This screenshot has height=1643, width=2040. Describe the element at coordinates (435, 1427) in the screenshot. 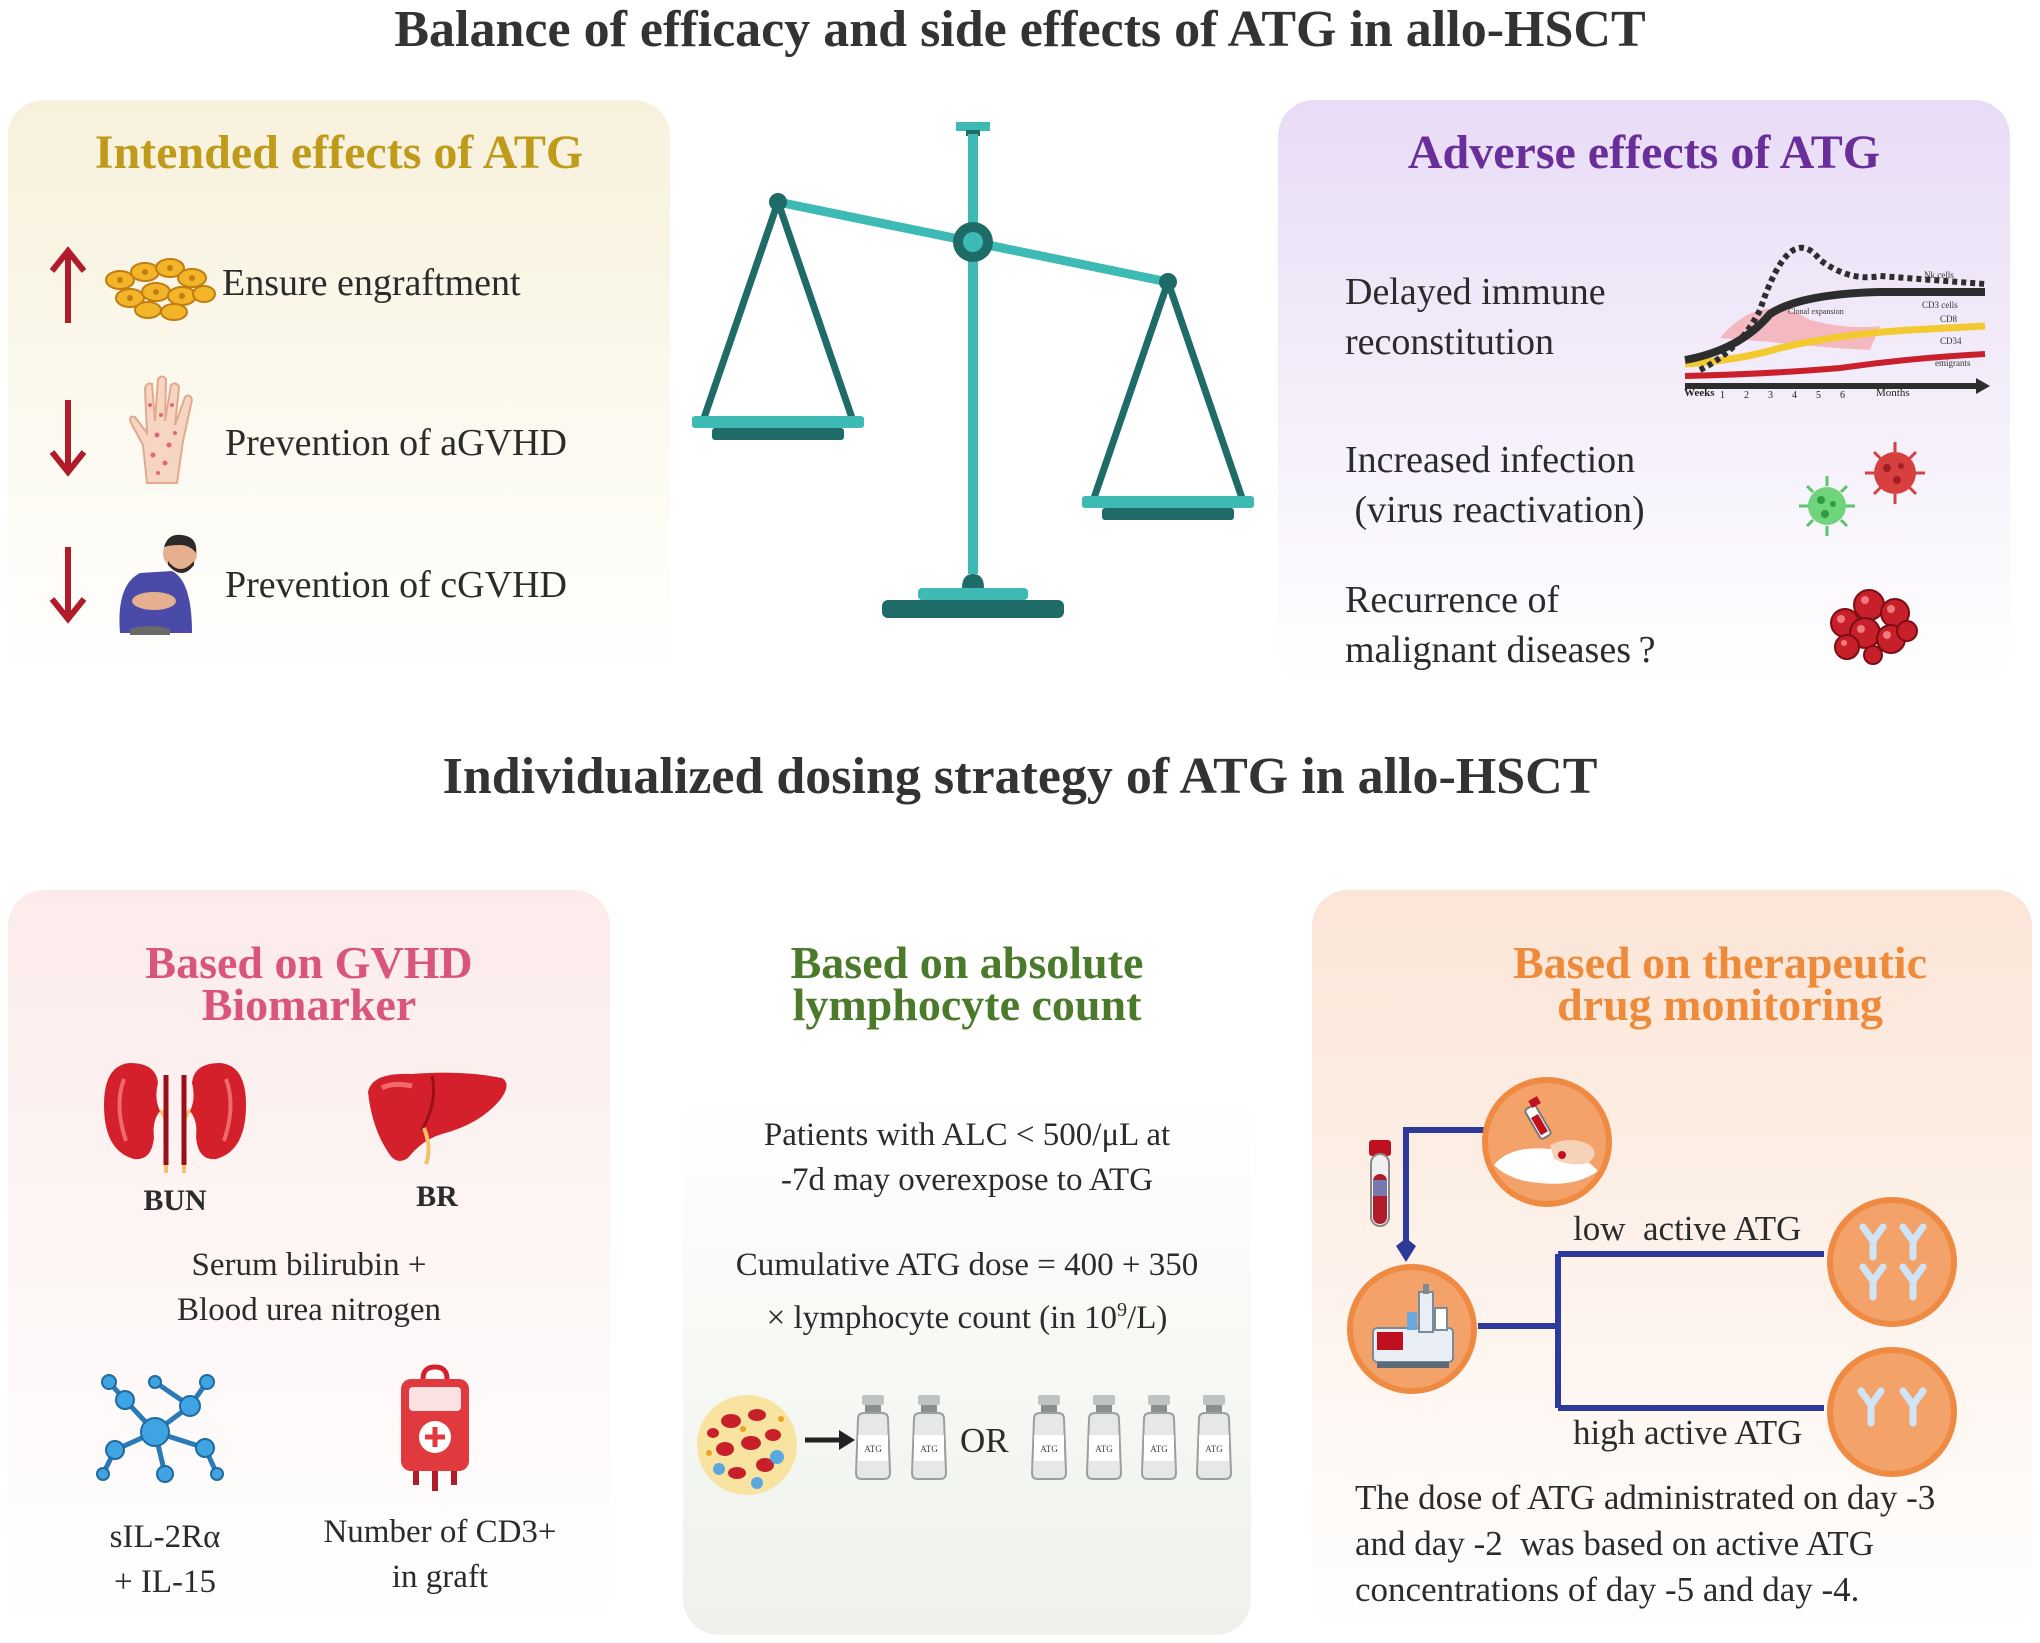

I see `blood-bag-icon` at that location.